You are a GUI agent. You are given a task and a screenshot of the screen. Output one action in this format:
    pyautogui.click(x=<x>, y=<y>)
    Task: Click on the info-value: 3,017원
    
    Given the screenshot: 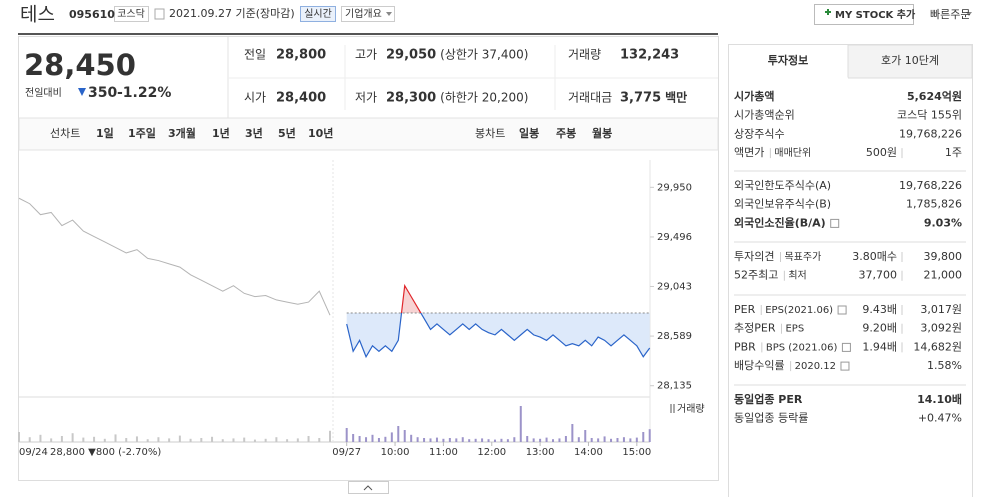 What is the action you would take?
    pyautogui.click(x=941, y=309)
    